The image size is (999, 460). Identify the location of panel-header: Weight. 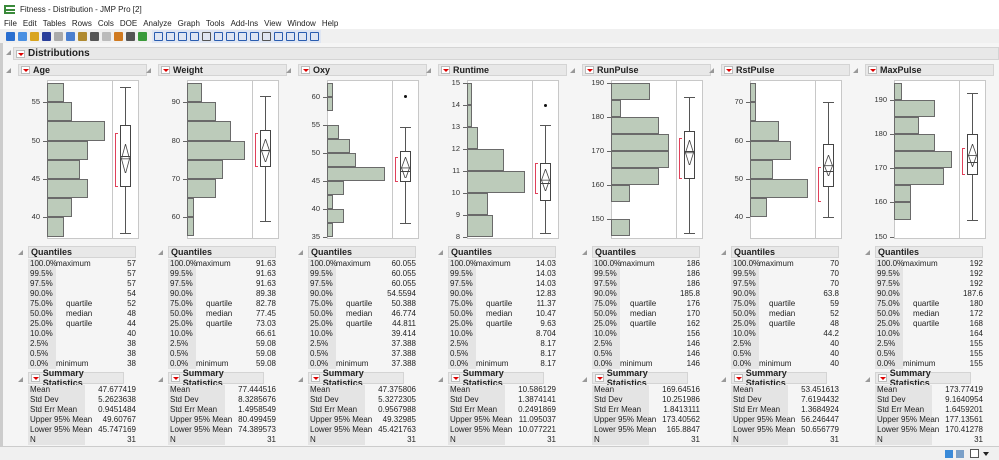
(222, 70).